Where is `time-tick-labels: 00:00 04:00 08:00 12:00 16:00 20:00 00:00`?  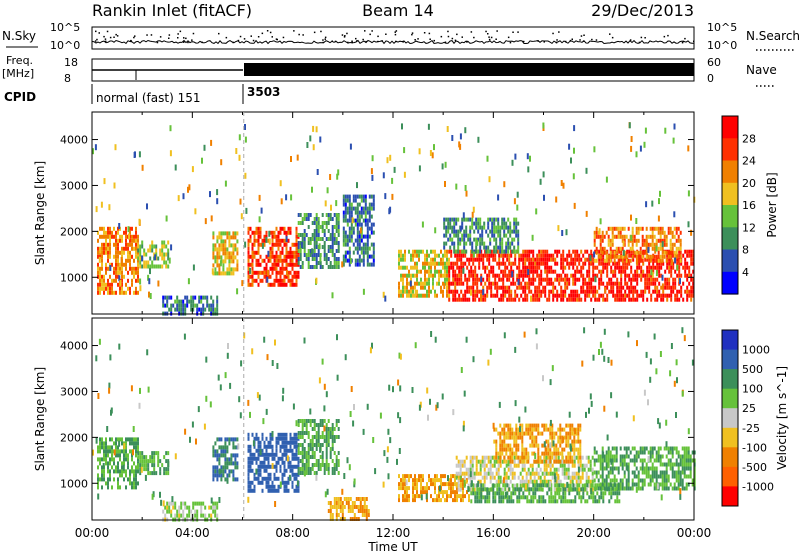 time-tick-labels: 00:00 04:00 08:00 12:00 16:00 20:00 00:00 is located at coordinates (393, 533).